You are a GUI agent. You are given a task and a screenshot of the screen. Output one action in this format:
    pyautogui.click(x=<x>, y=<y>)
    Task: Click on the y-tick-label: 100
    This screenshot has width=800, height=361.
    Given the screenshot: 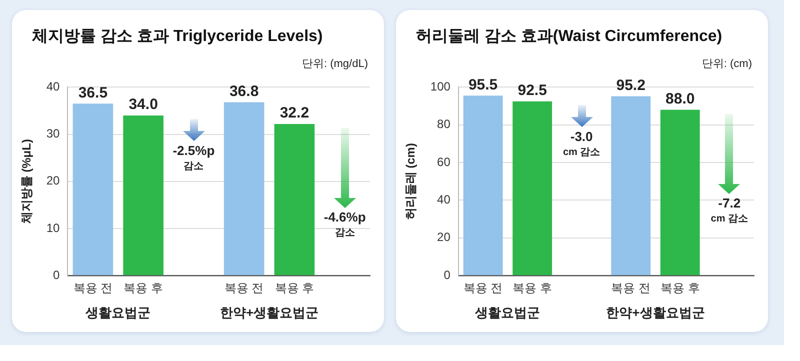 What is the action you would take?
    pyautogui.click(x=440, y=87)
    